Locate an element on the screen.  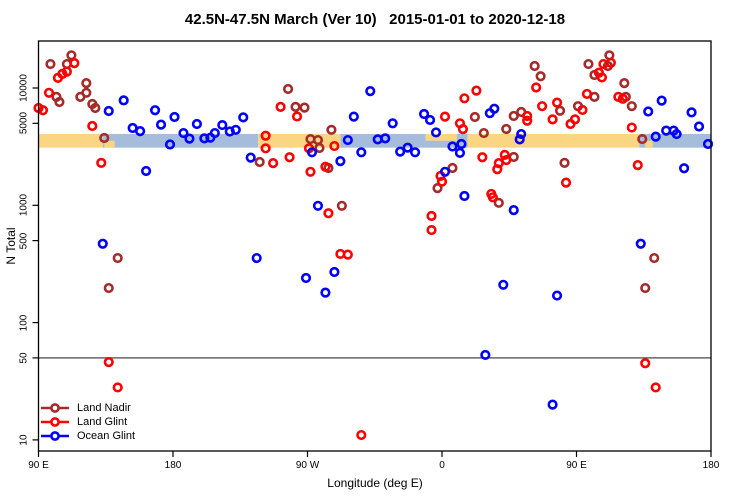
y-tick-label: 10 is located at coordinates (24, 440).